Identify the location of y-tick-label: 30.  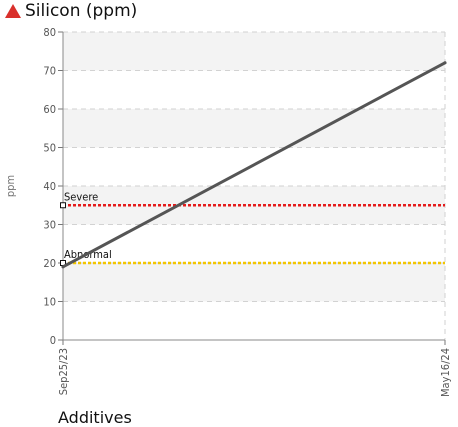
(49, 225).